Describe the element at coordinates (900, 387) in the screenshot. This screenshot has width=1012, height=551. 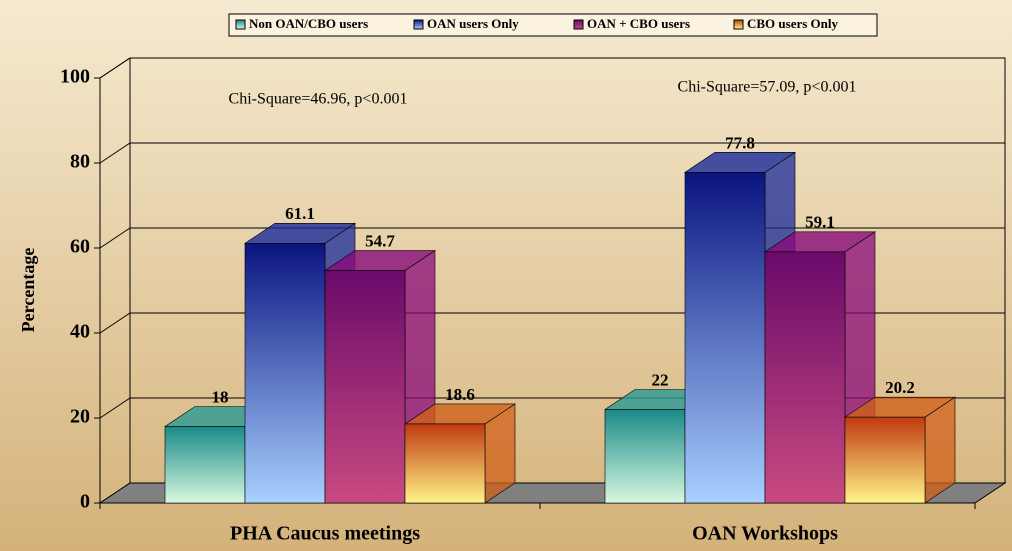
I see `data-label: 20.2` at that location.